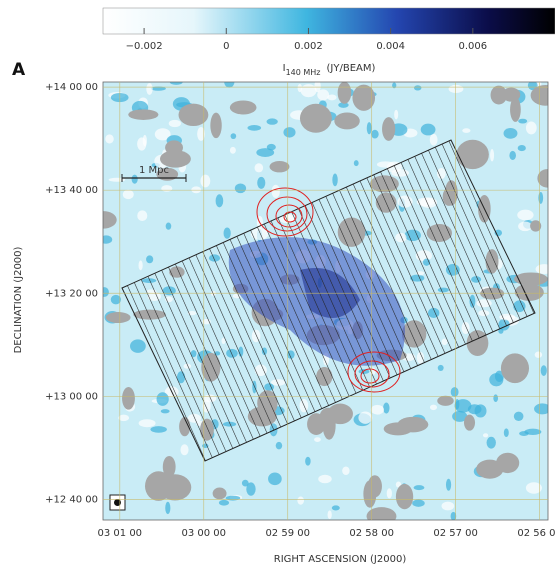 The image size is (555, 572). Describe the element at coordinates (536, 533) in the screenshot. I see `x-tick-label: 02 56 00` at that location.